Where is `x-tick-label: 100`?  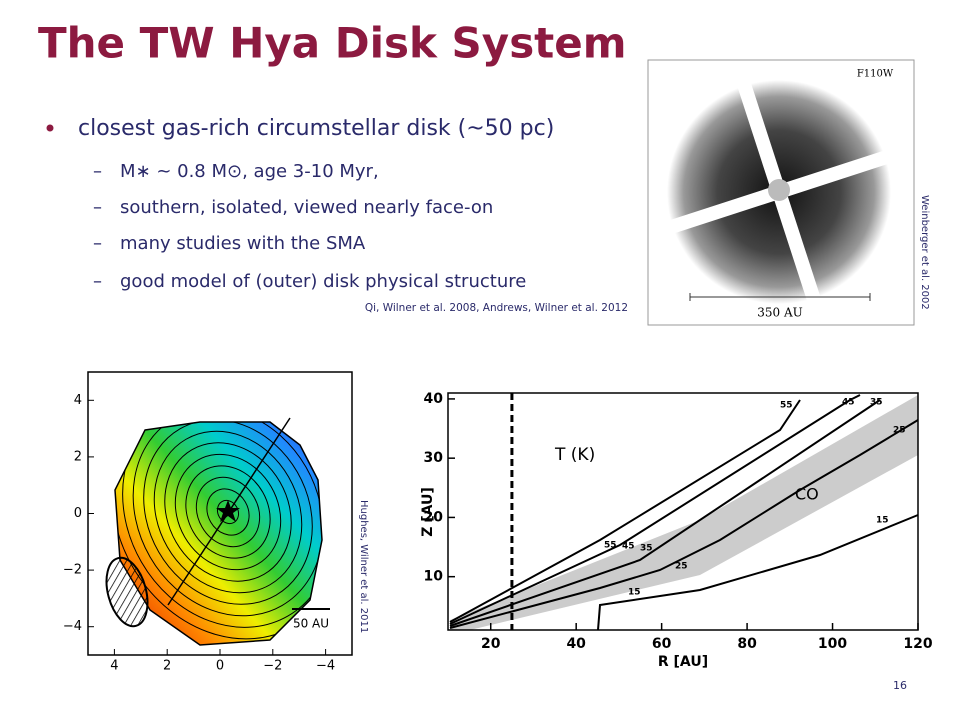
x-tick-label: 100 is located at coordinates (832, 644).